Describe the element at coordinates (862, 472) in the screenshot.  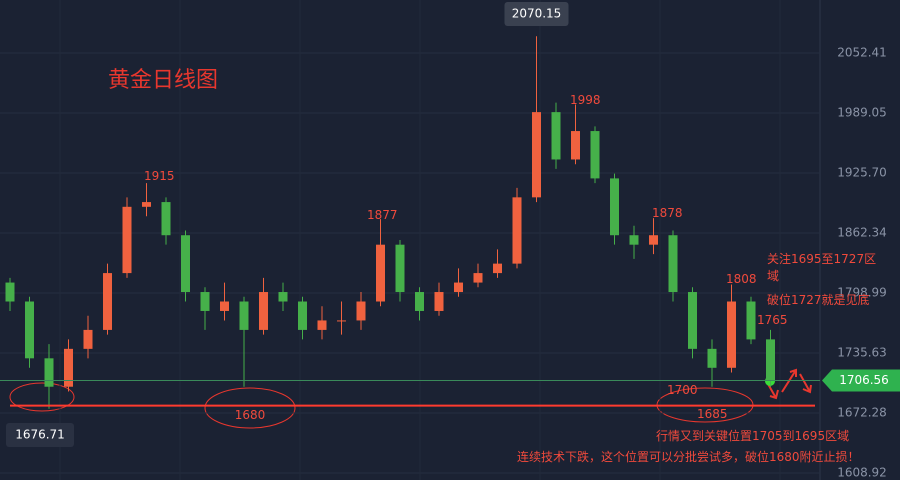
I see `y-tick-label: 1608.92` at that location.